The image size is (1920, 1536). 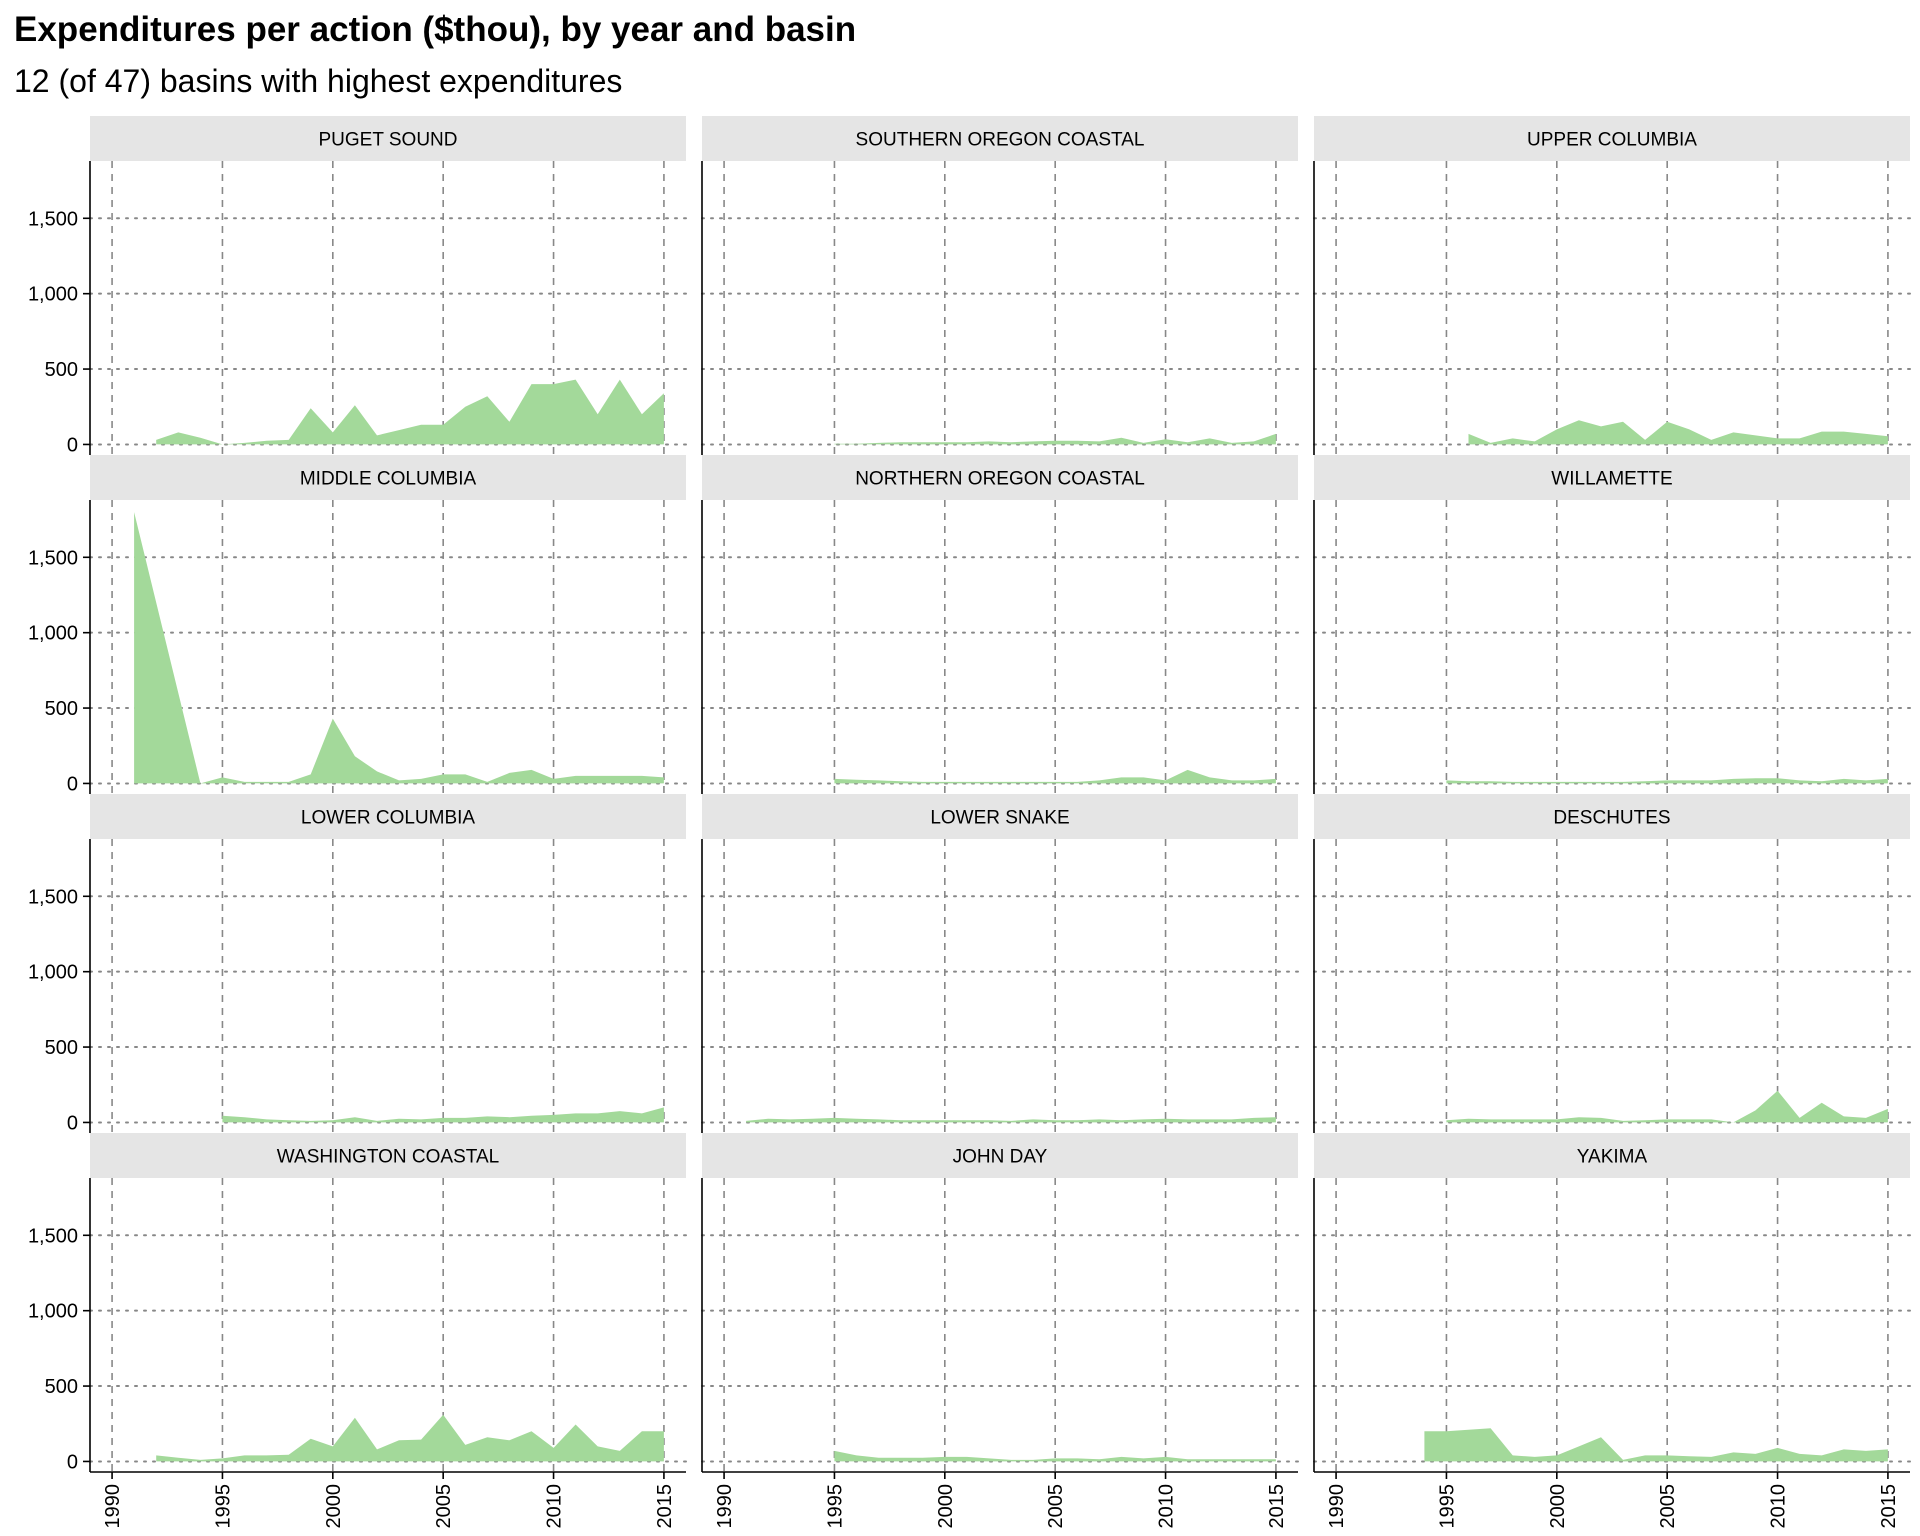 I want to click on facet-panel: LOWER COLUMBIA 0 500 1,000 1,500, so click(x=357, y=964).